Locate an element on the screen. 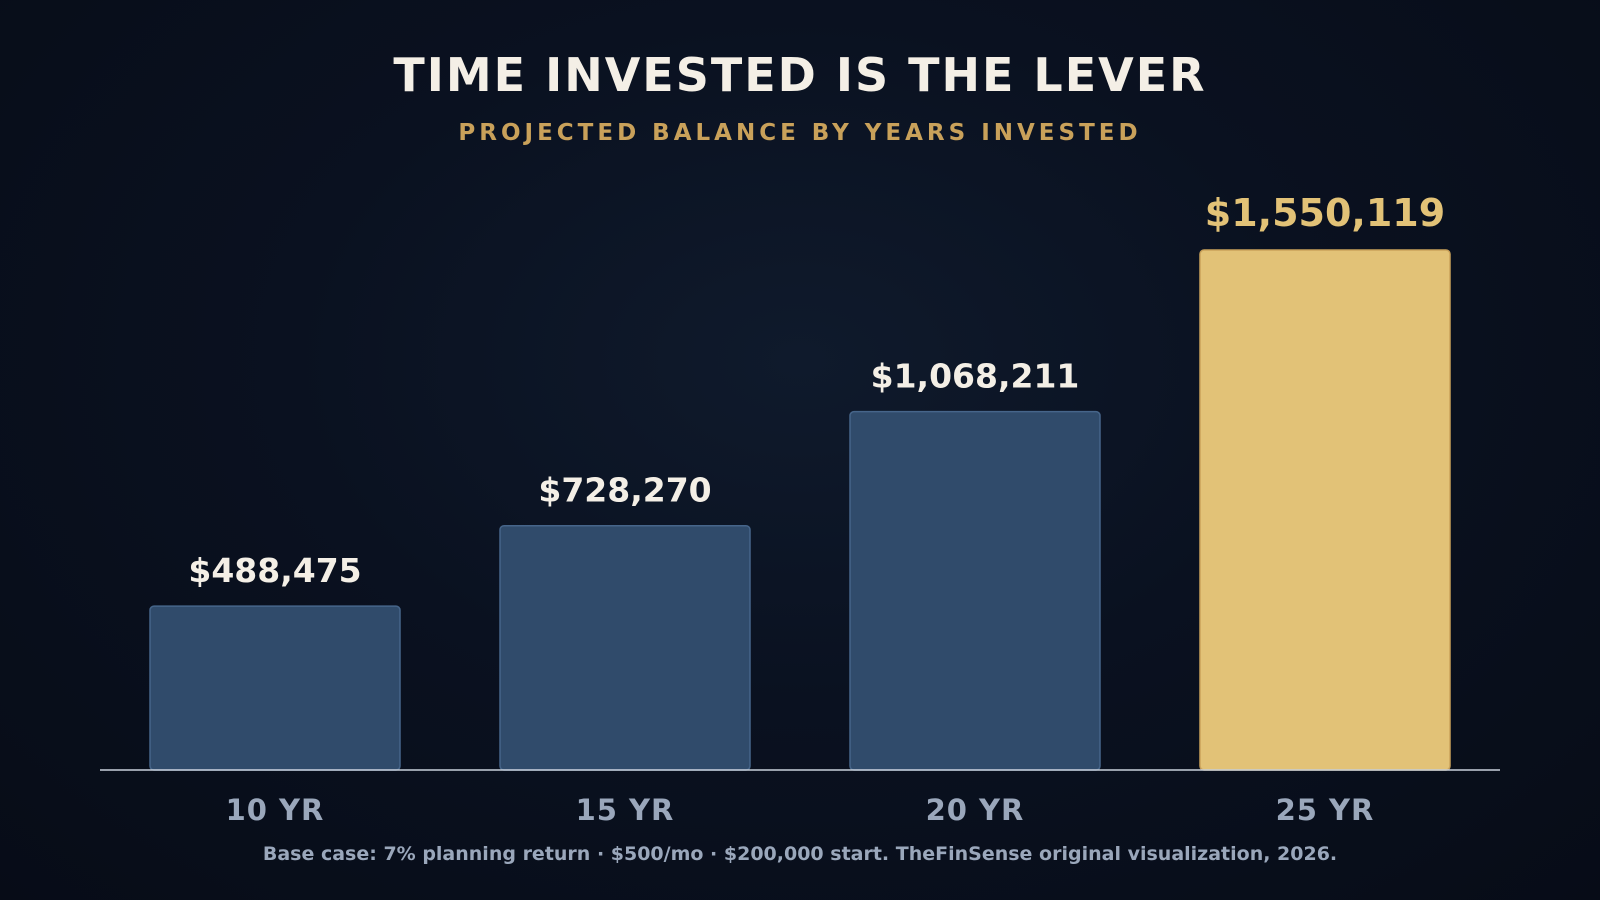 Image resolution: width=1600 pixels, height=900 pixels. value-label: $488,475 is located at coordinates (274, 570).